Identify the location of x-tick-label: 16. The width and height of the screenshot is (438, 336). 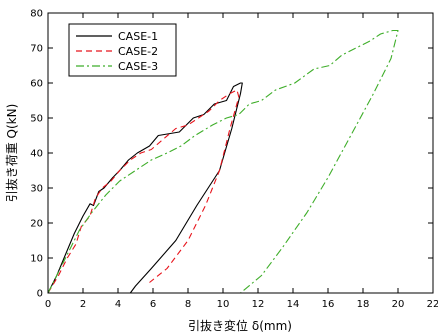
(328, 304).